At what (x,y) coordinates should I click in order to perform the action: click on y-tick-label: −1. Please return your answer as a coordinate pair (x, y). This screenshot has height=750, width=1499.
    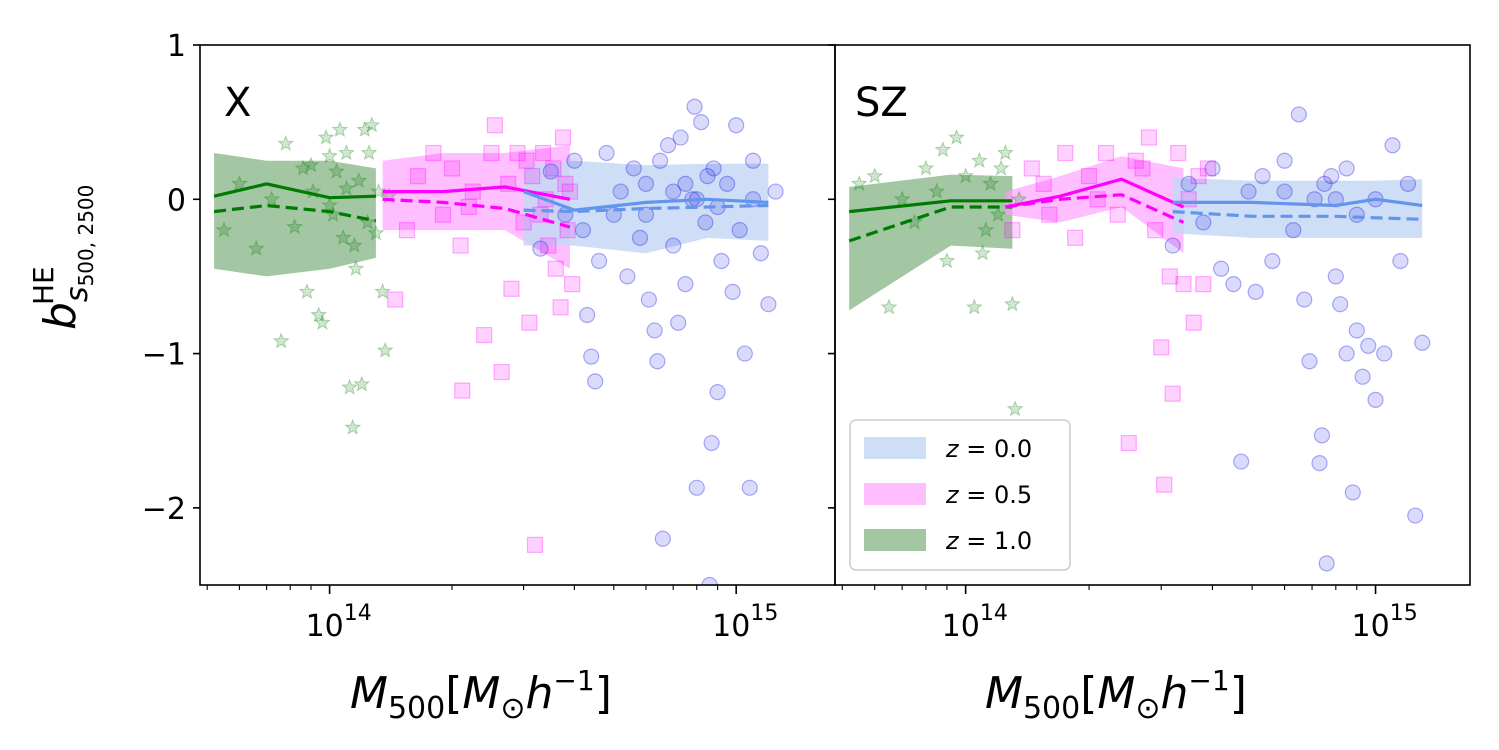
    Looking at the image, I should click on (164, 355).